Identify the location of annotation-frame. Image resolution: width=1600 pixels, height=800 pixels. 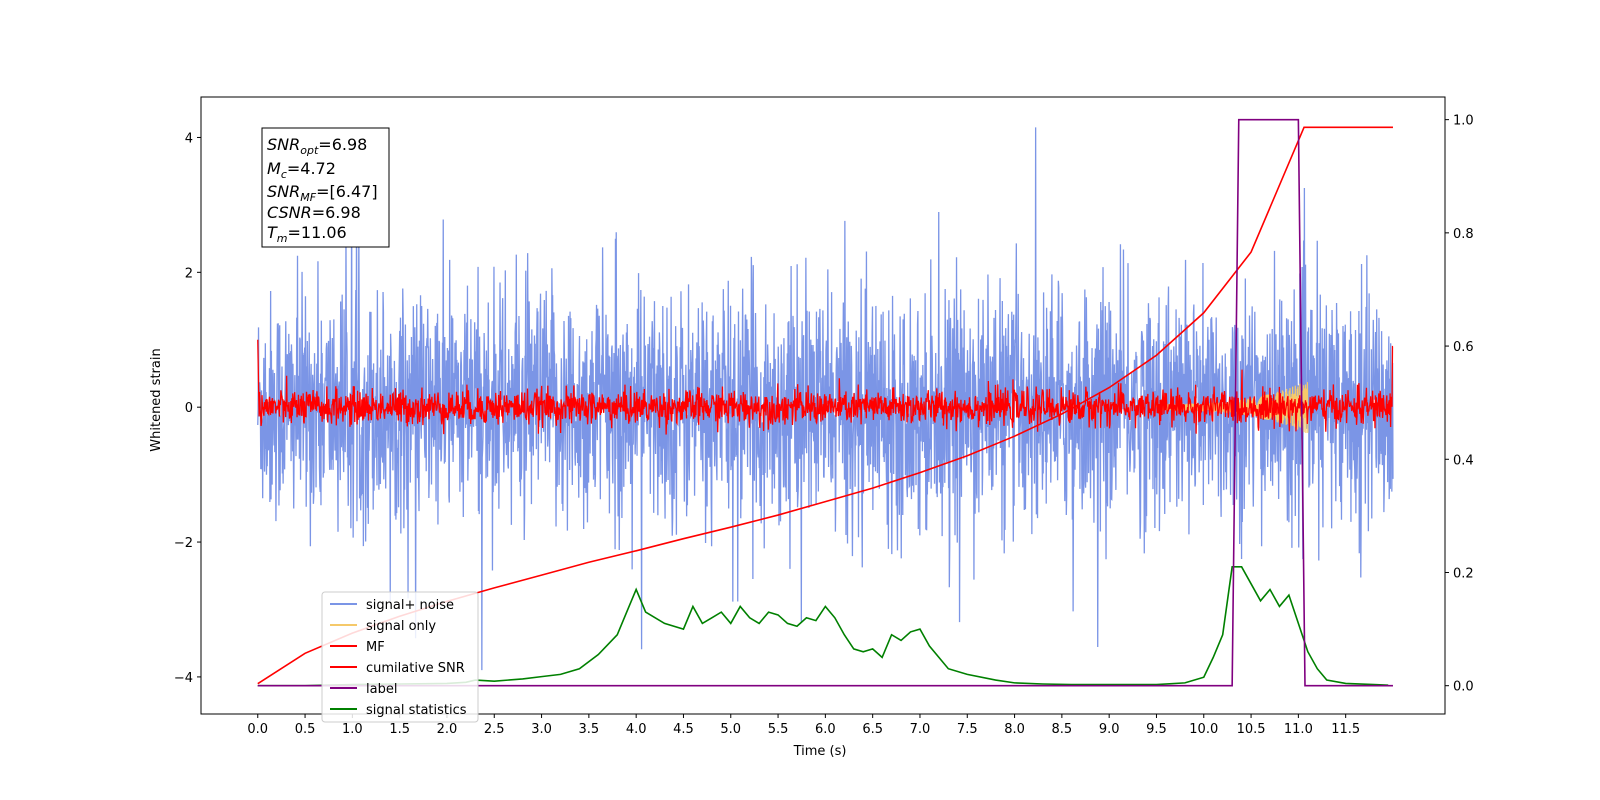
(325, 187).